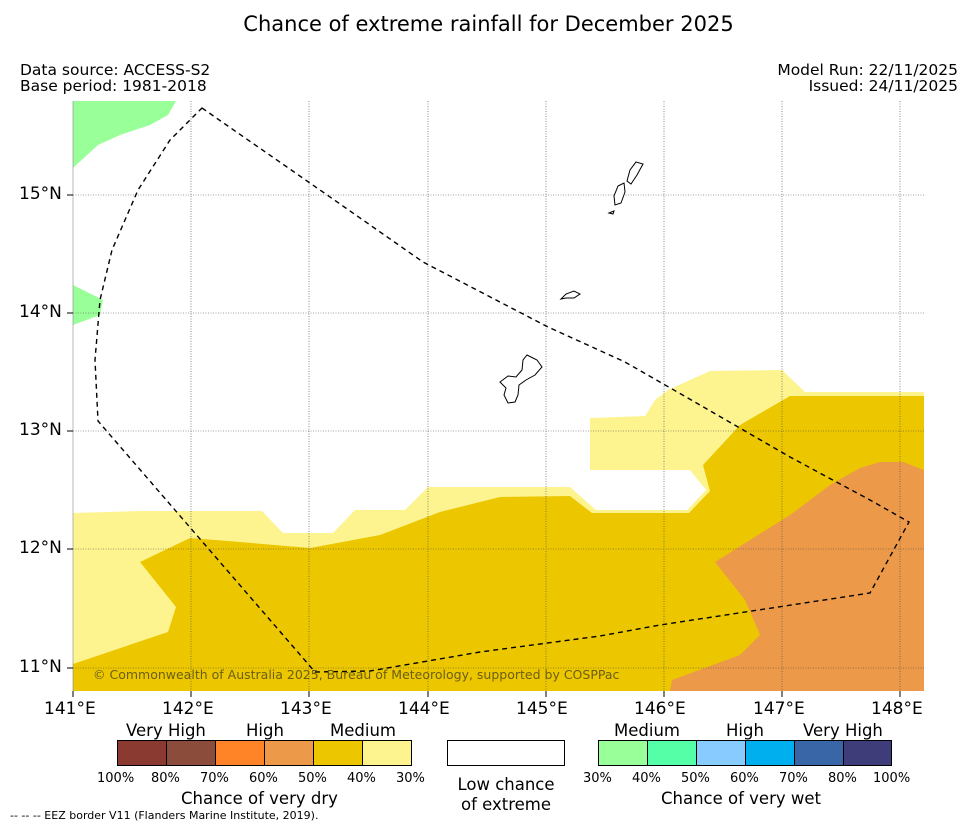 This screenshot has width=977, height=827. Describe the element at coordinates (306, 709) in the screenshot. I see `lon-tick-143: 143°E` at that location.